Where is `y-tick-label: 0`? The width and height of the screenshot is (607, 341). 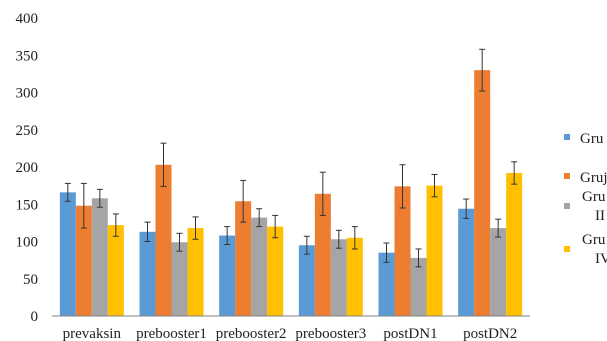
y-tick-label: 0 is located at coordinates (35, 317).